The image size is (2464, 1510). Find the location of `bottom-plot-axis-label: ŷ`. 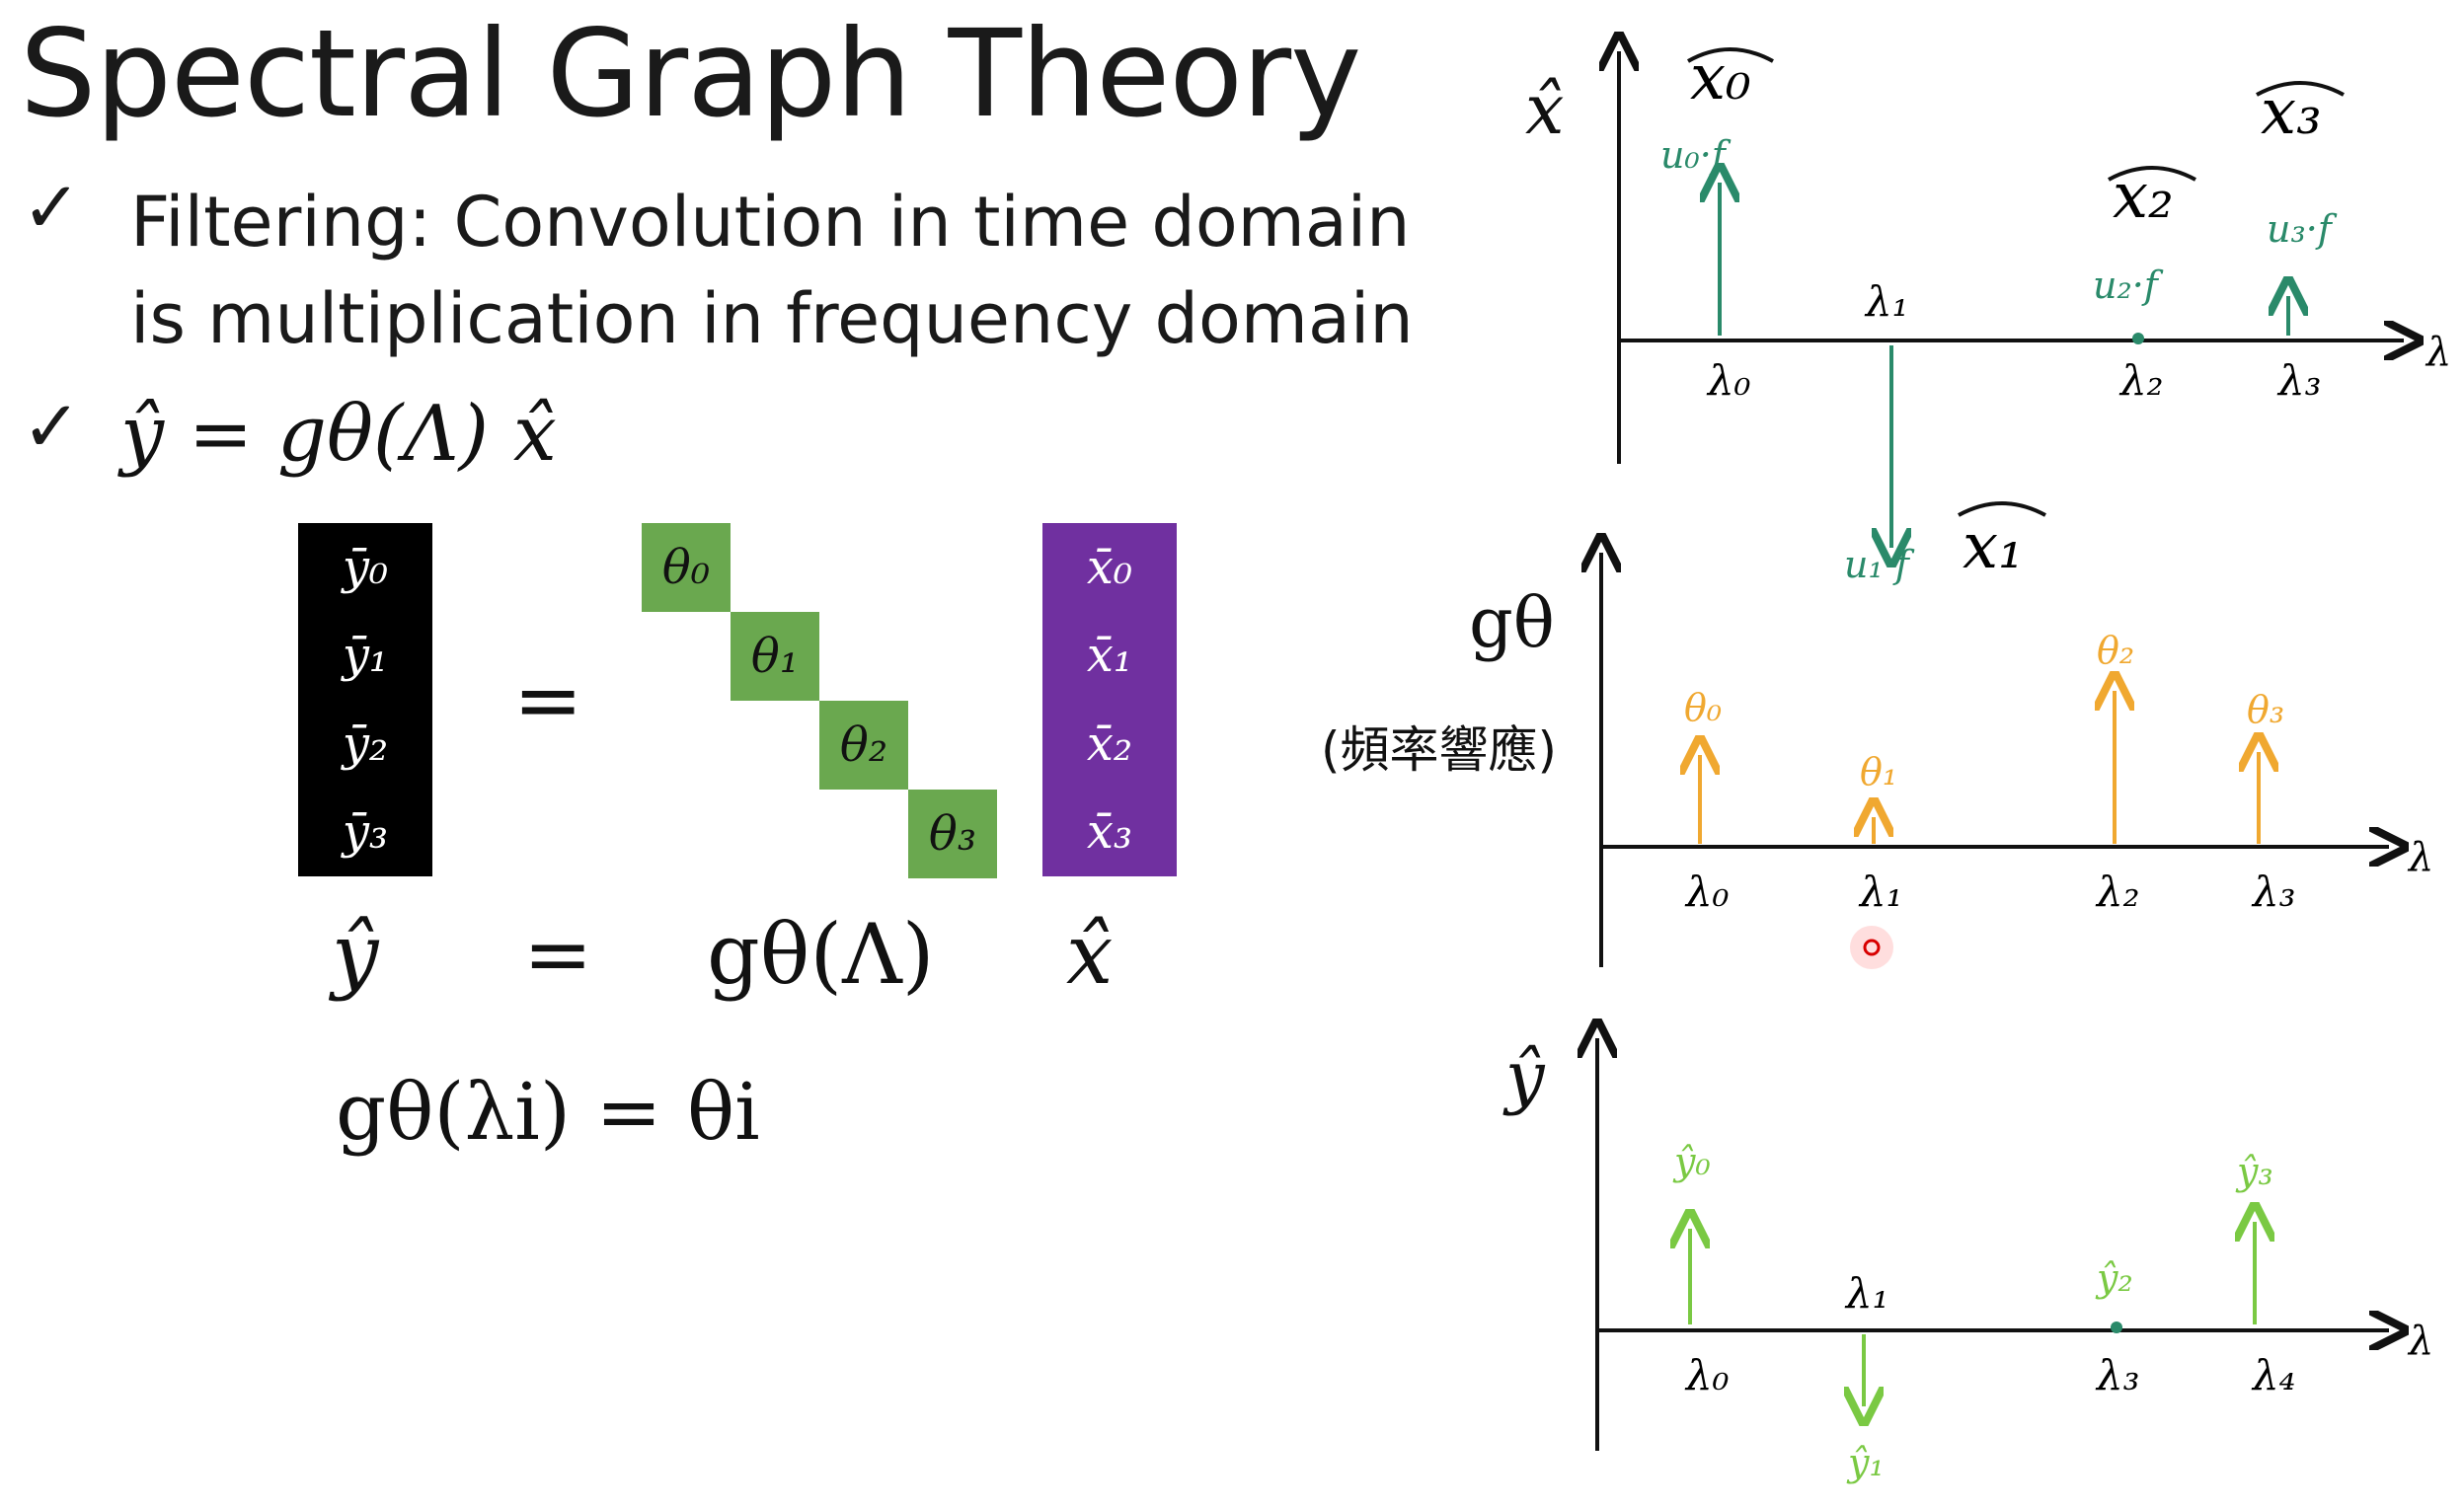

bottom-plot-axis-label: ŷ is located at coordinates (1525, 1076).